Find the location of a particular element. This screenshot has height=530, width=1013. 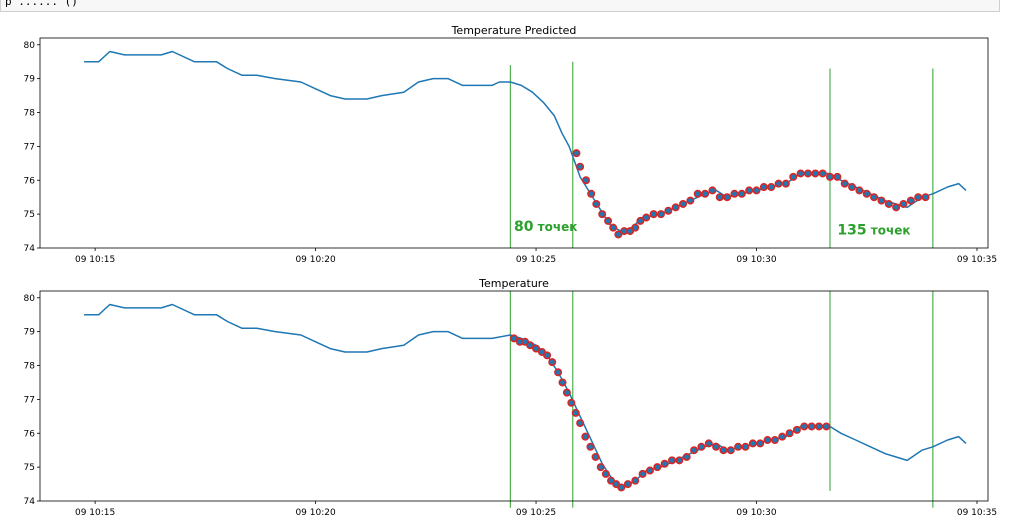

x-tick-label: 09 10:25 is located at coordinates (536, 513).